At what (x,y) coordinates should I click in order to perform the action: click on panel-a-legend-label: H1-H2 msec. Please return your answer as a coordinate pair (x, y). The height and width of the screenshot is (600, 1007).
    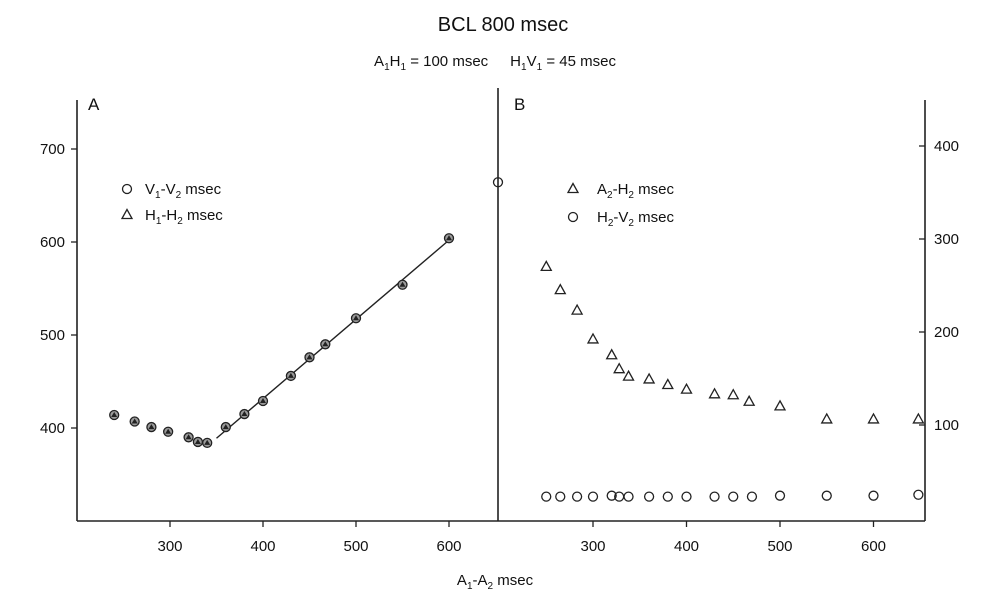
    Looking at the image, I should click on (184, 217).